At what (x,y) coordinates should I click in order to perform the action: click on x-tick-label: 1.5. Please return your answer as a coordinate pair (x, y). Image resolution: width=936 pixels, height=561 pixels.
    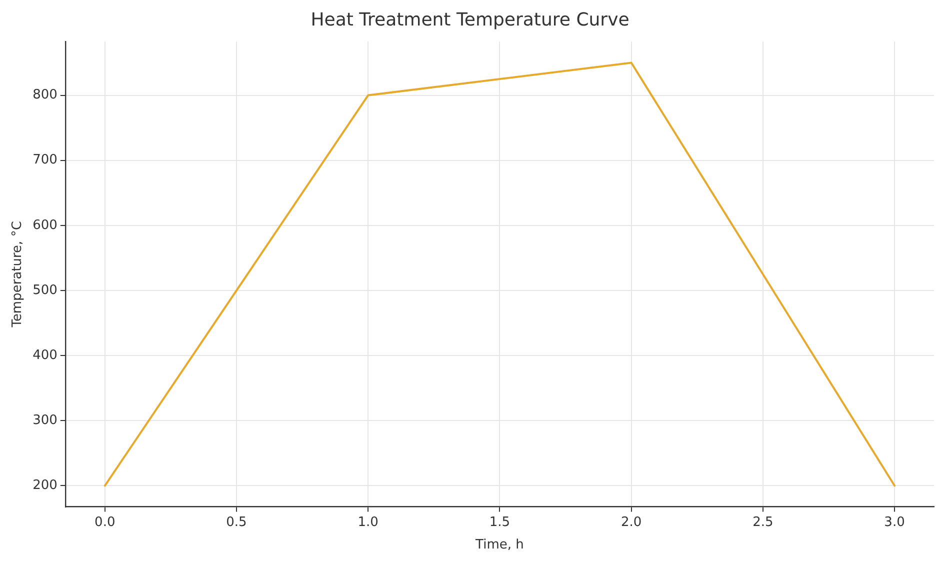
    Looking at the image, I should click on (499, 522).